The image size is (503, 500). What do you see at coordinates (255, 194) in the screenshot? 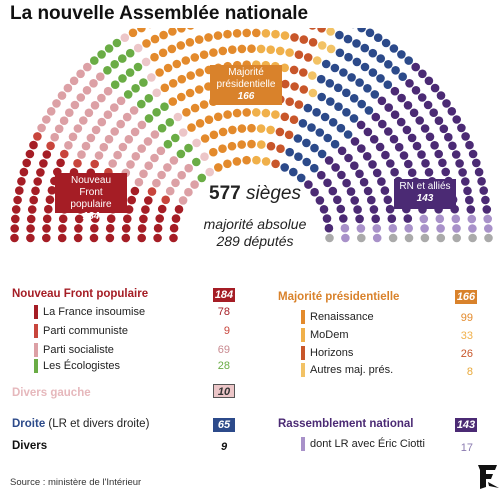
I see `seats-total: 577 sièges` at bounding box center [255, 194].